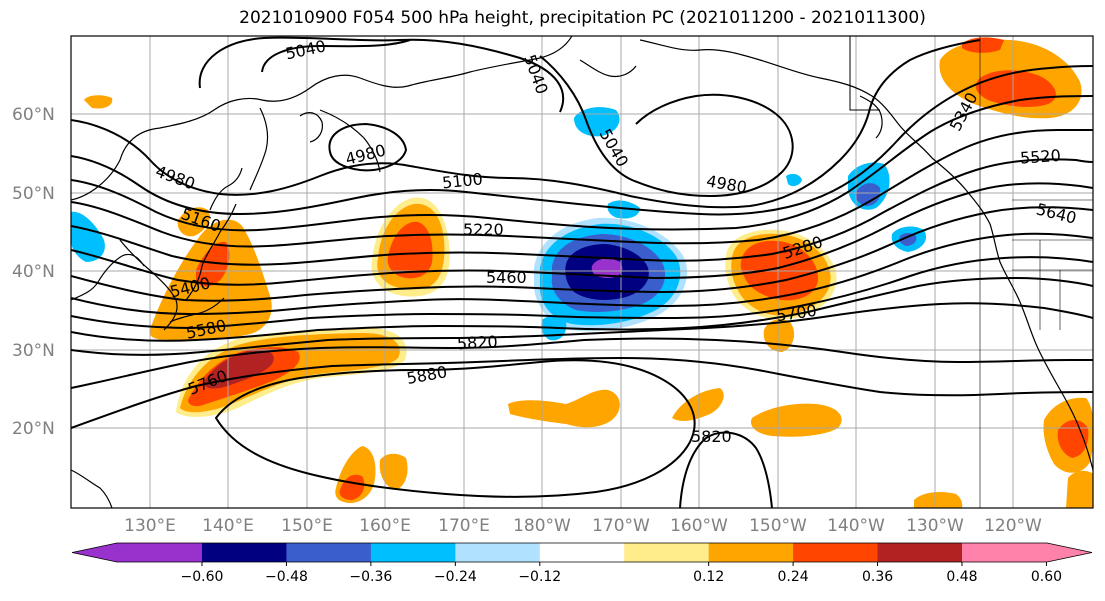 This screenshot has width=1105, height=601. Describe the element at coordinates (483, 229) in the screenshot. I see `contour-label: 5220` at that location.